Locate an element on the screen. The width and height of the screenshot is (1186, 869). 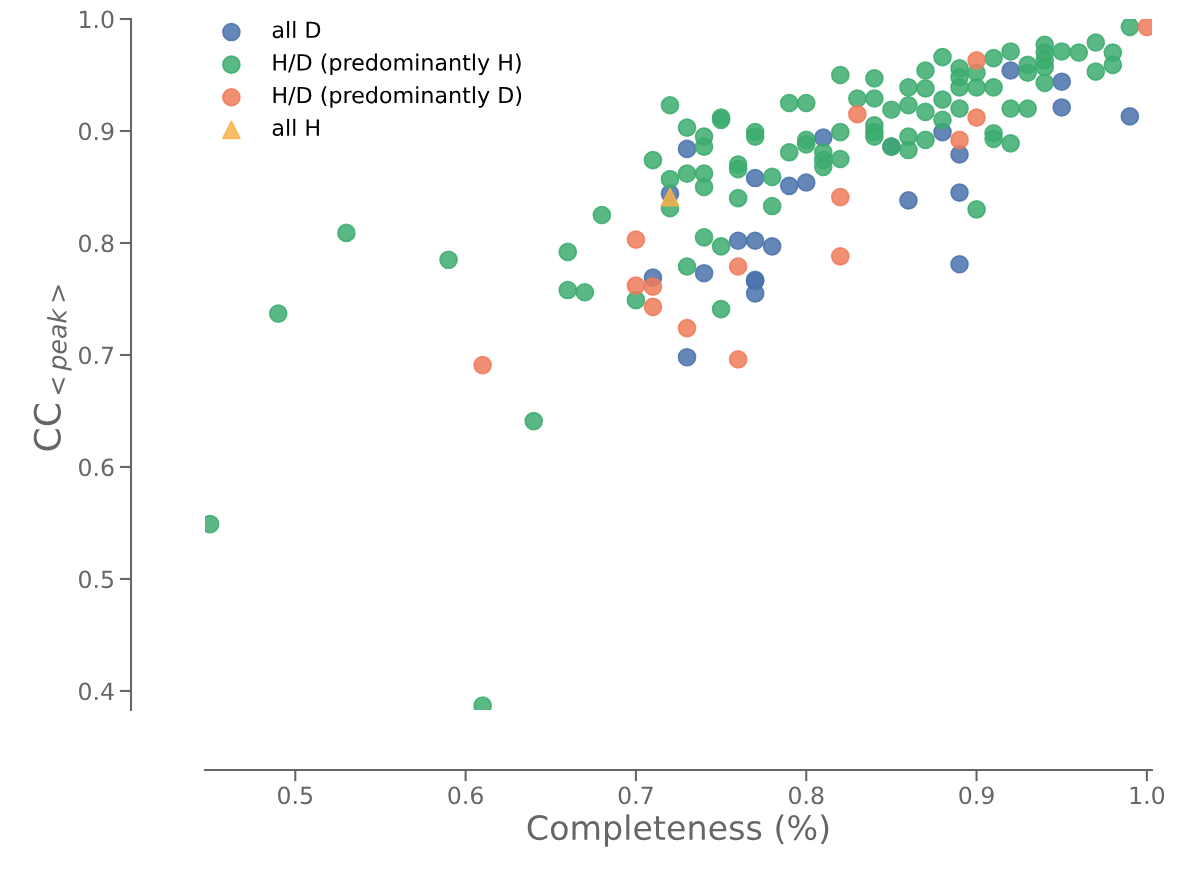
x-tick-label: 0.5 is located at coordinates (295, 795).